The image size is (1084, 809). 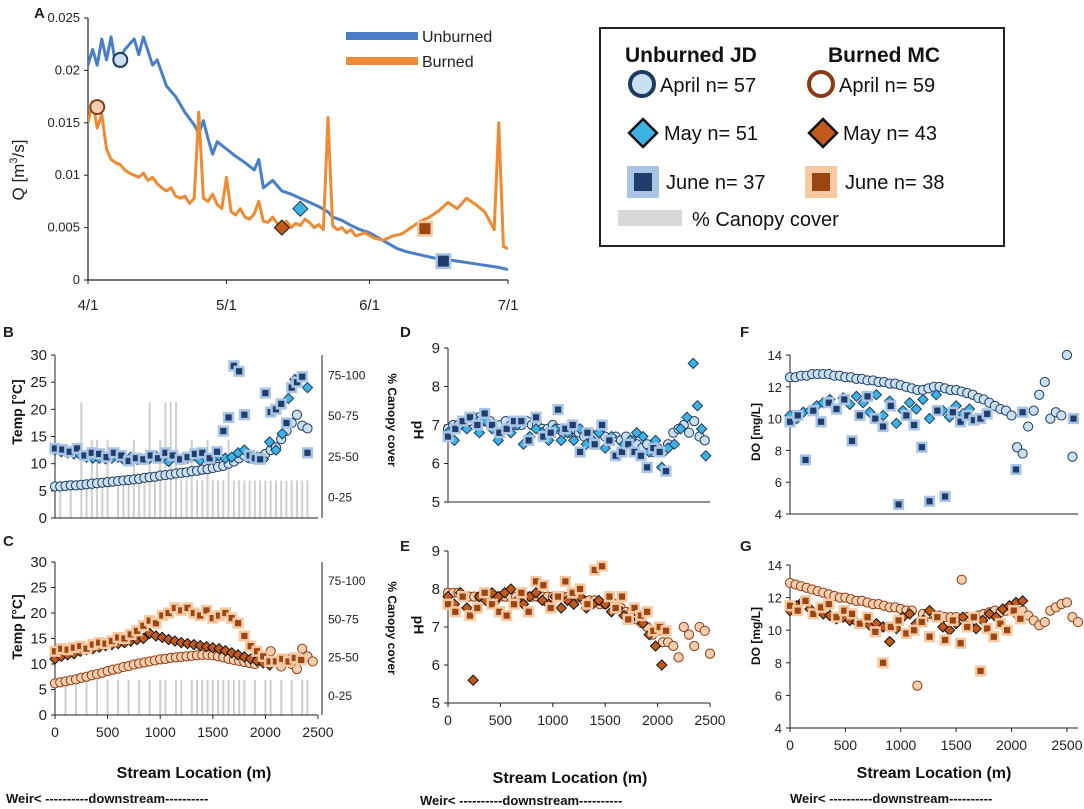 I want to click on panel-a-ylabel: Q [m3/s], so click(x=18, y=170).